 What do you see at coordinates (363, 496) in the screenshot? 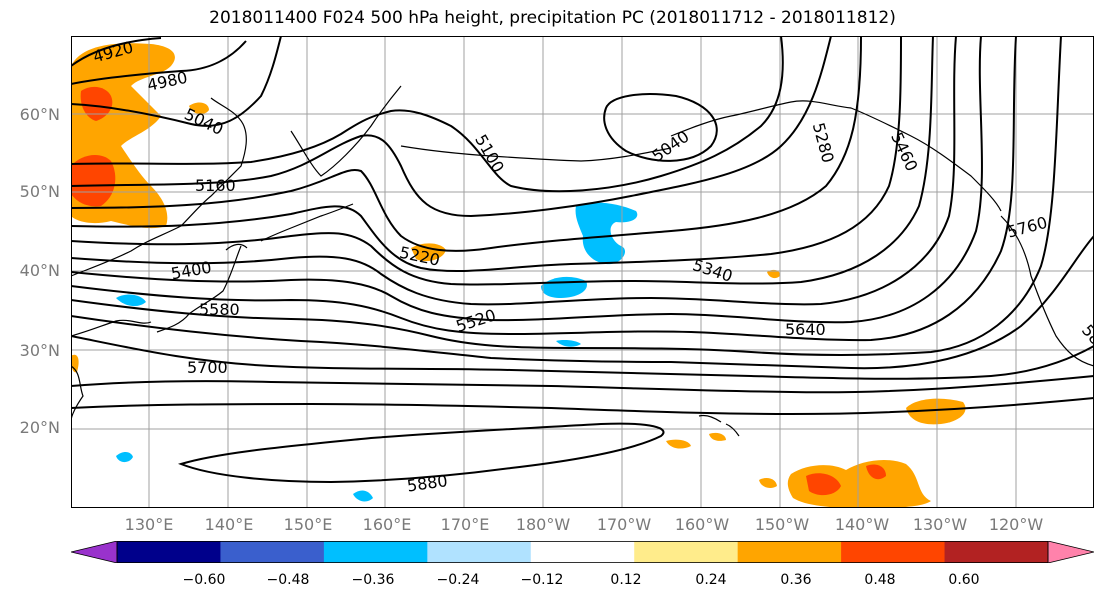
I see `precip-blue-sw2` at bounding box center [363, 496].